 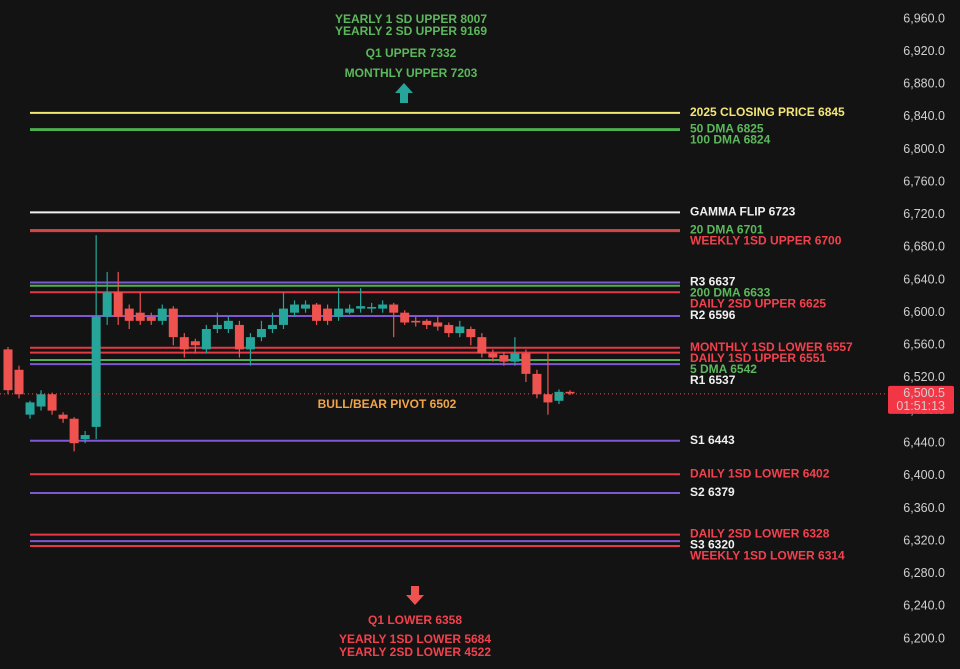 What do you see at coordinates (924, 475) in the screenshot?
I see `y-tick-label: 6,400.0` at bounding box center [924, 475].